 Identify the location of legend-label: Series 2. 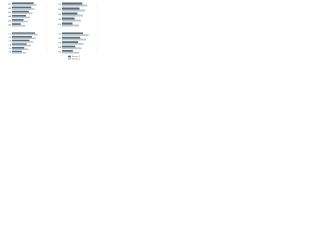
(76, 58).